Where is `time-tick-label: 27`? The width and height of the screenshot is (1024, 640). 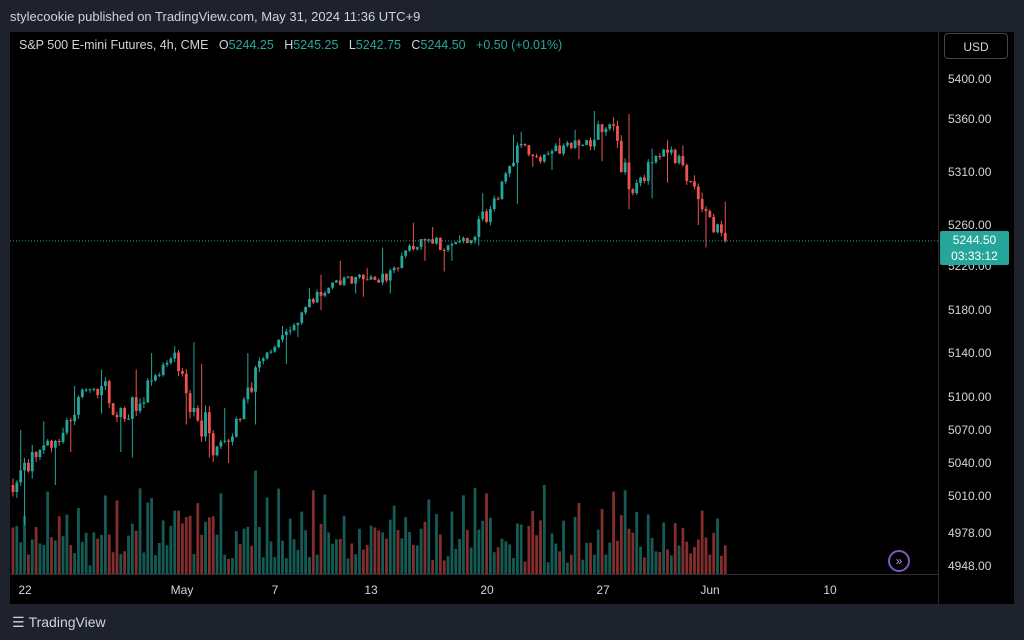
time-tick-label: 27 is located at coordinates (603, 590).